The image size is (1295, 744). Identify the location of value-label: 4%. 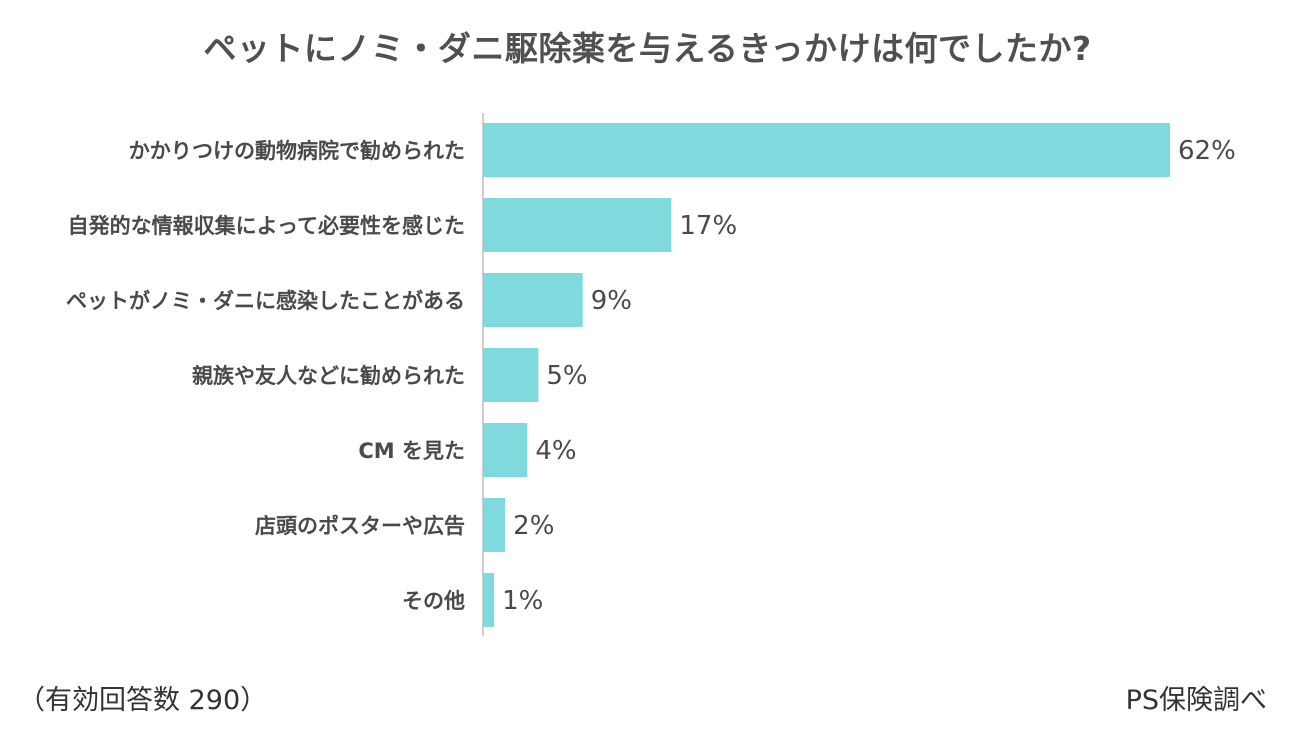
(555, 451).